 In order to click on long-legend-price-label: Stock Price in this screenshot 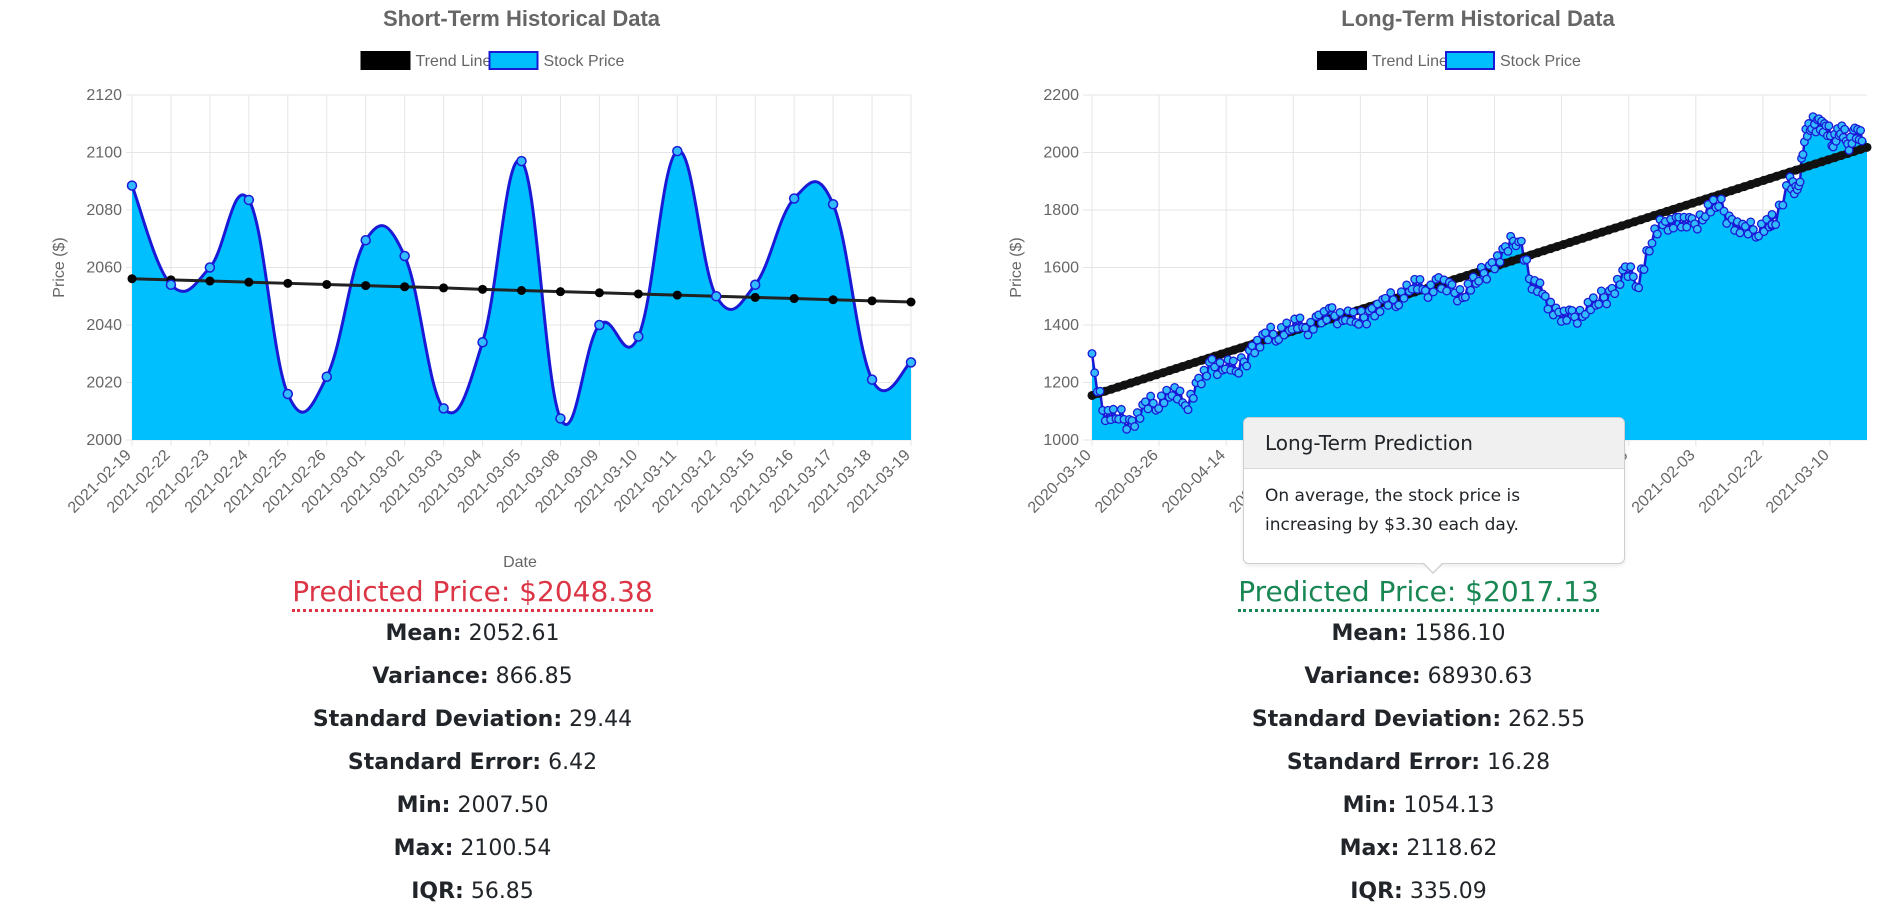, I will do `click(1540, 61)`.